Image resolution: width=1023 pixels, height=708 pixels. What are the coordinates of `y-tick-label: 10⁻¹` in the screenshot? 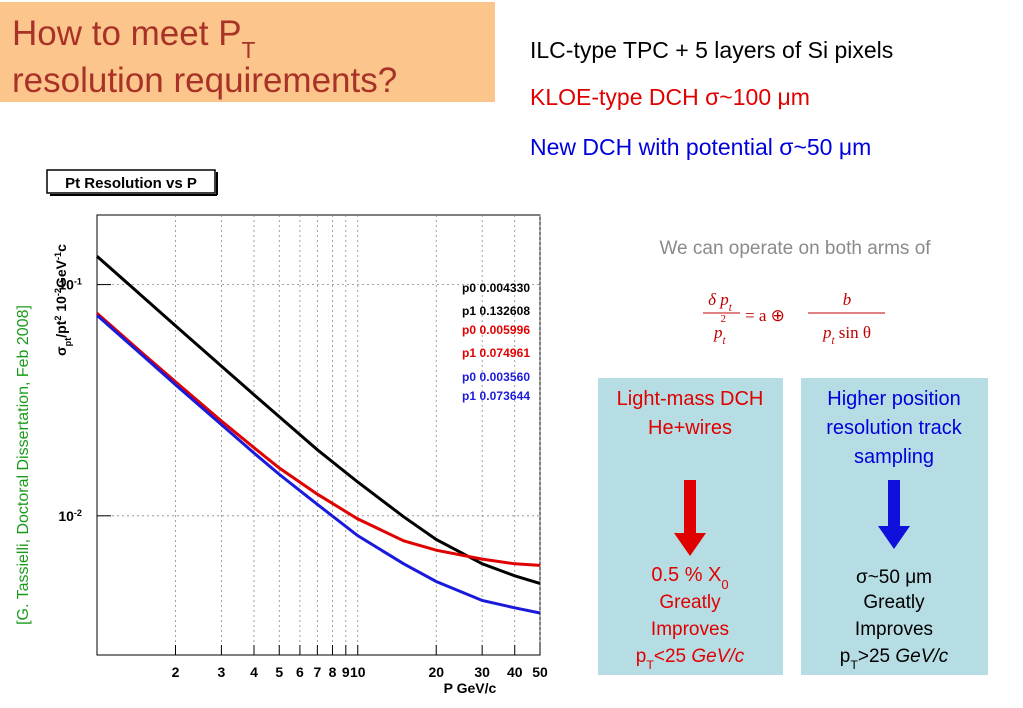 It's located at (70, 285).